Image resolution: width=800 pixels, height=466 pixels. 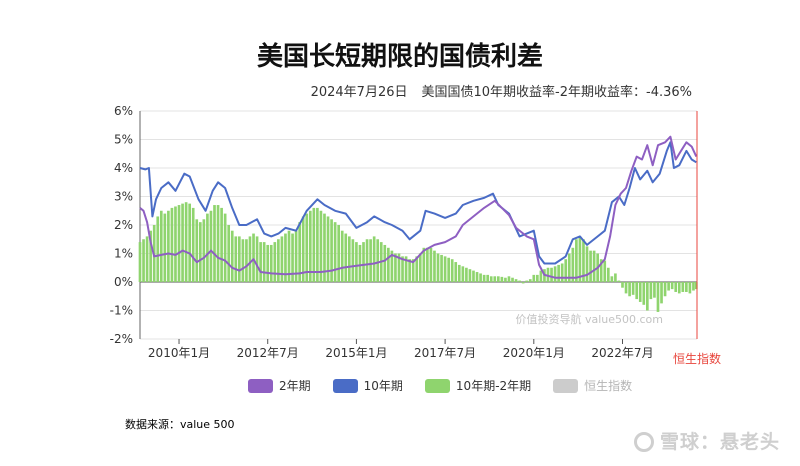 What do you see at coordinates (534, 353) in the screenshot?
I see `x-tick-label: 2020年1月` at bounding box center [534, 353].